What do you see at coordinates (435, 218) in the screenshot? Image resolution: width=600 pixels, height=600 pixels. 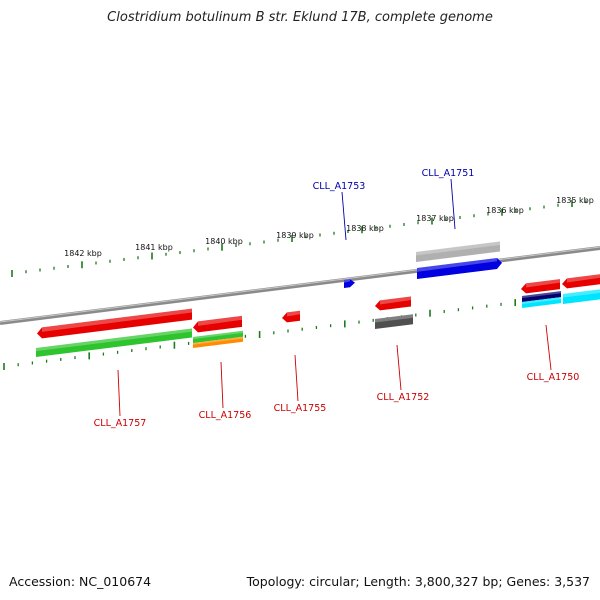 I see `tick-label: 1837 kbp` at bounding box center [435, 218].